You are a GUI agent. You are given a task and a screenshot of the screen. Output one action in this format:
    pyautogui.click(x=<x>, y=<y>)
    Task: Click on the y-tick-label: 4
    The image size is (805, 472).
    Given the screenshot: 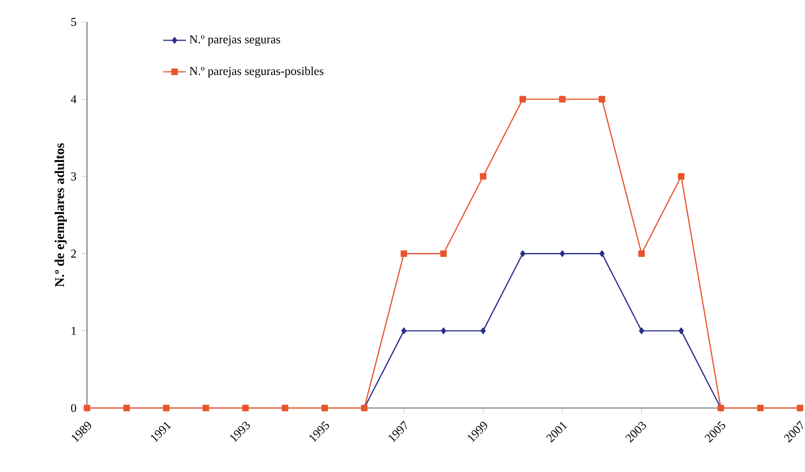 What is the action you would take?
    pyautogui.click(x=73, y=99)
    